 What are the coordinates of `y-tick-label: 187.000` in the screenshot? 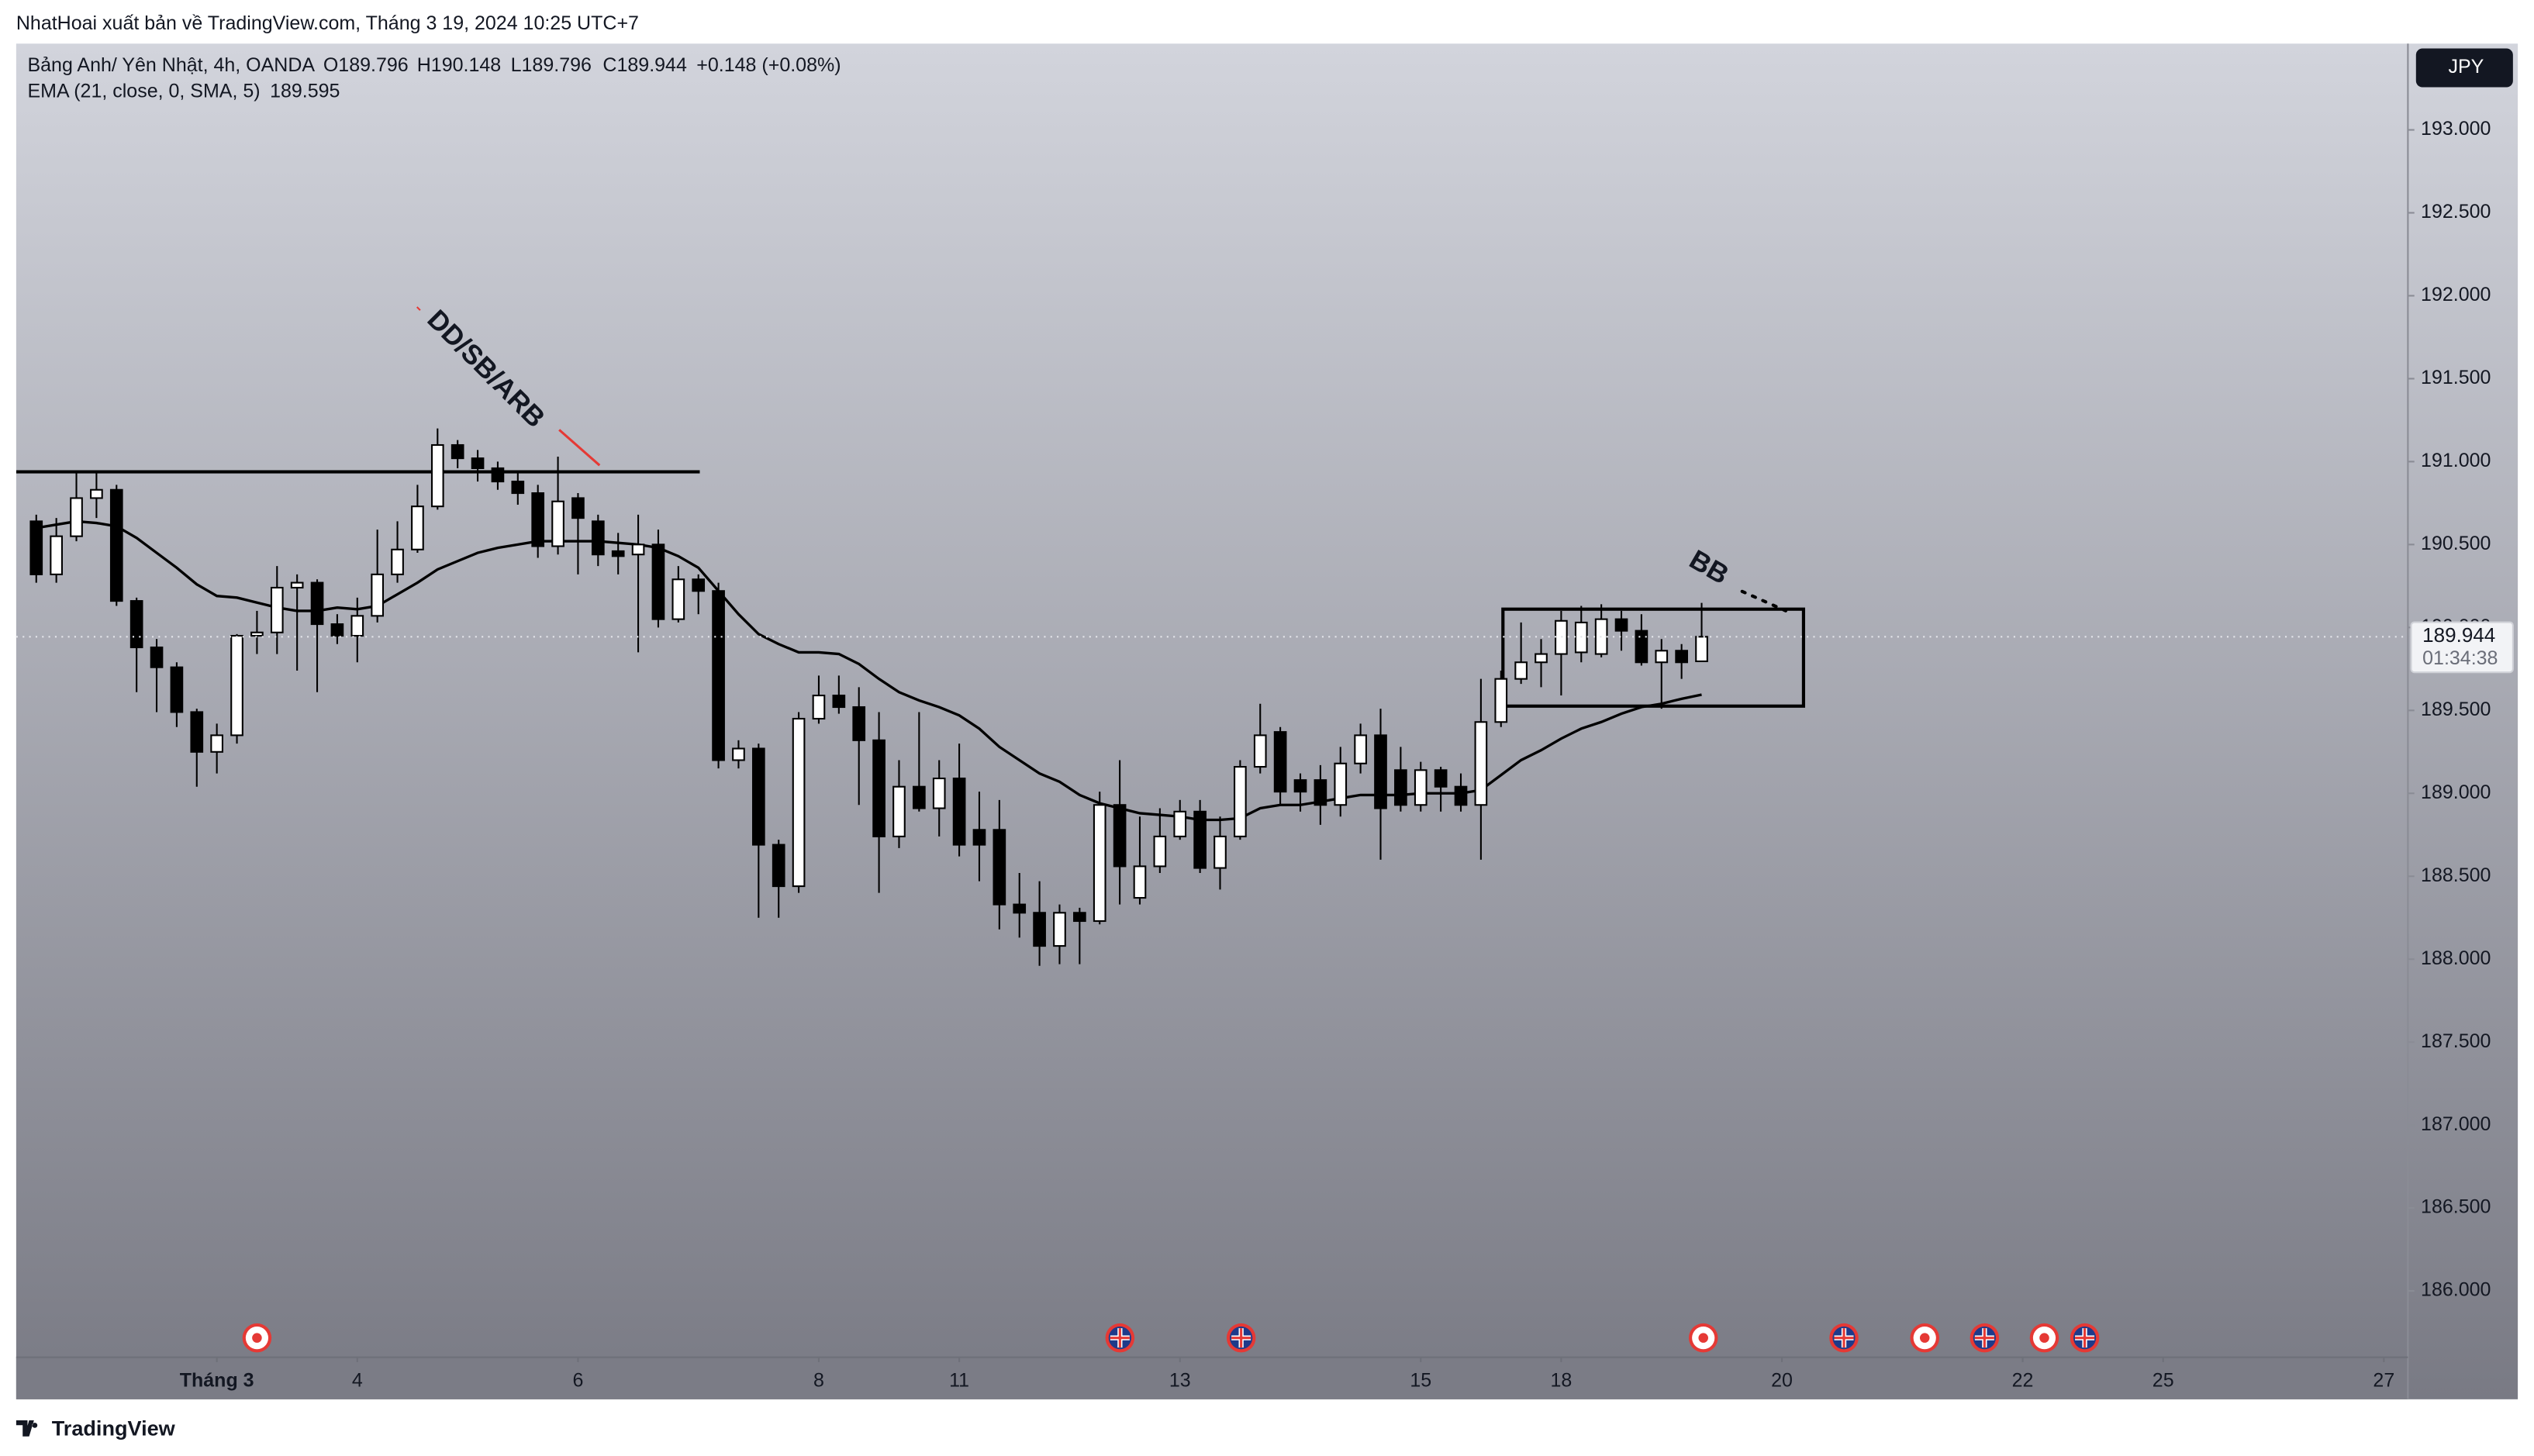 It's located at (2456, 1124).